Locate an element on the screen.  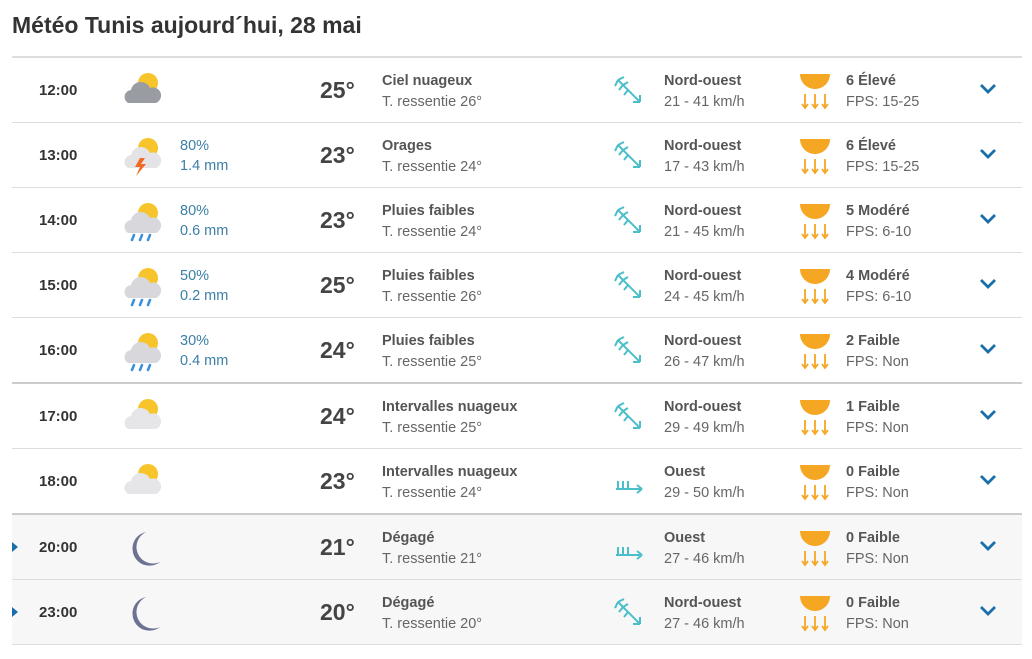
precipitation: 30% 0.4 mm is located at coordinates (204, 351).